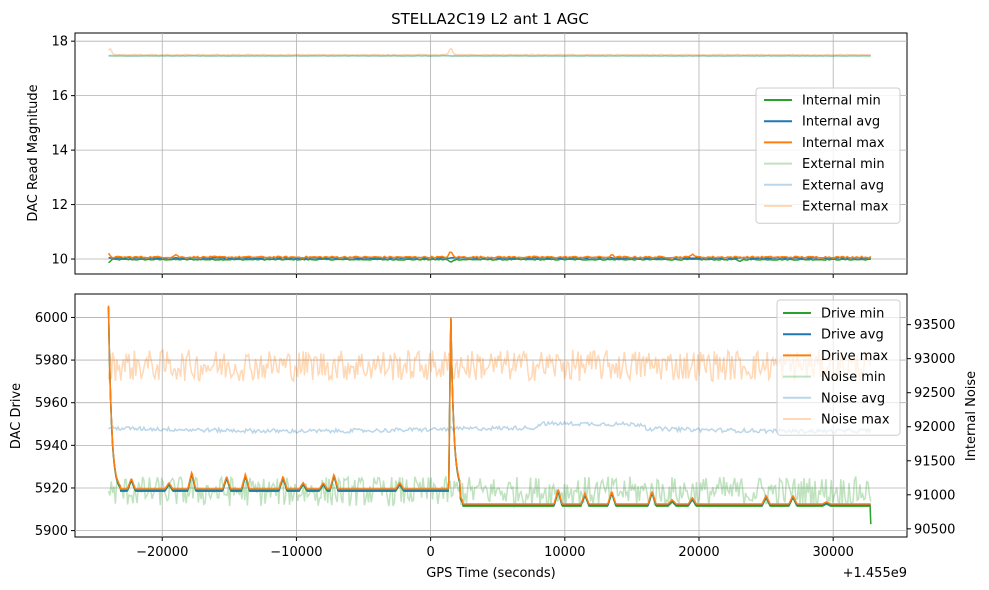 The image size is (989, 590). I want to click on bottom-y-tick-label: 5900, so click(51, 531).